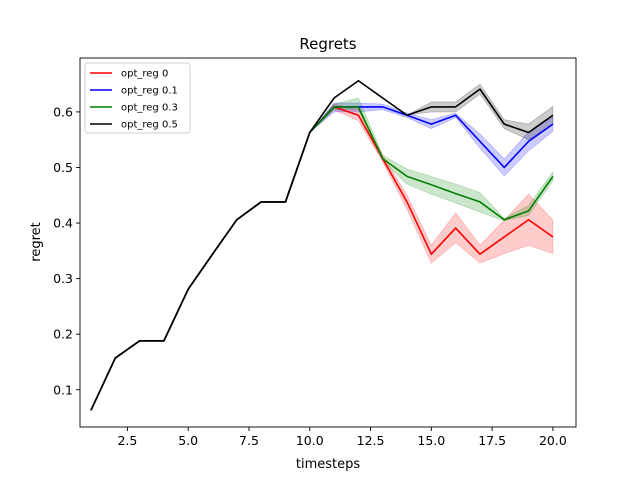 The image size is (640, 480). What do you see at coordinates (63, 334) in the screenshot?
I see `y-tick-label: 0.2` at bounding box center [63, 334].